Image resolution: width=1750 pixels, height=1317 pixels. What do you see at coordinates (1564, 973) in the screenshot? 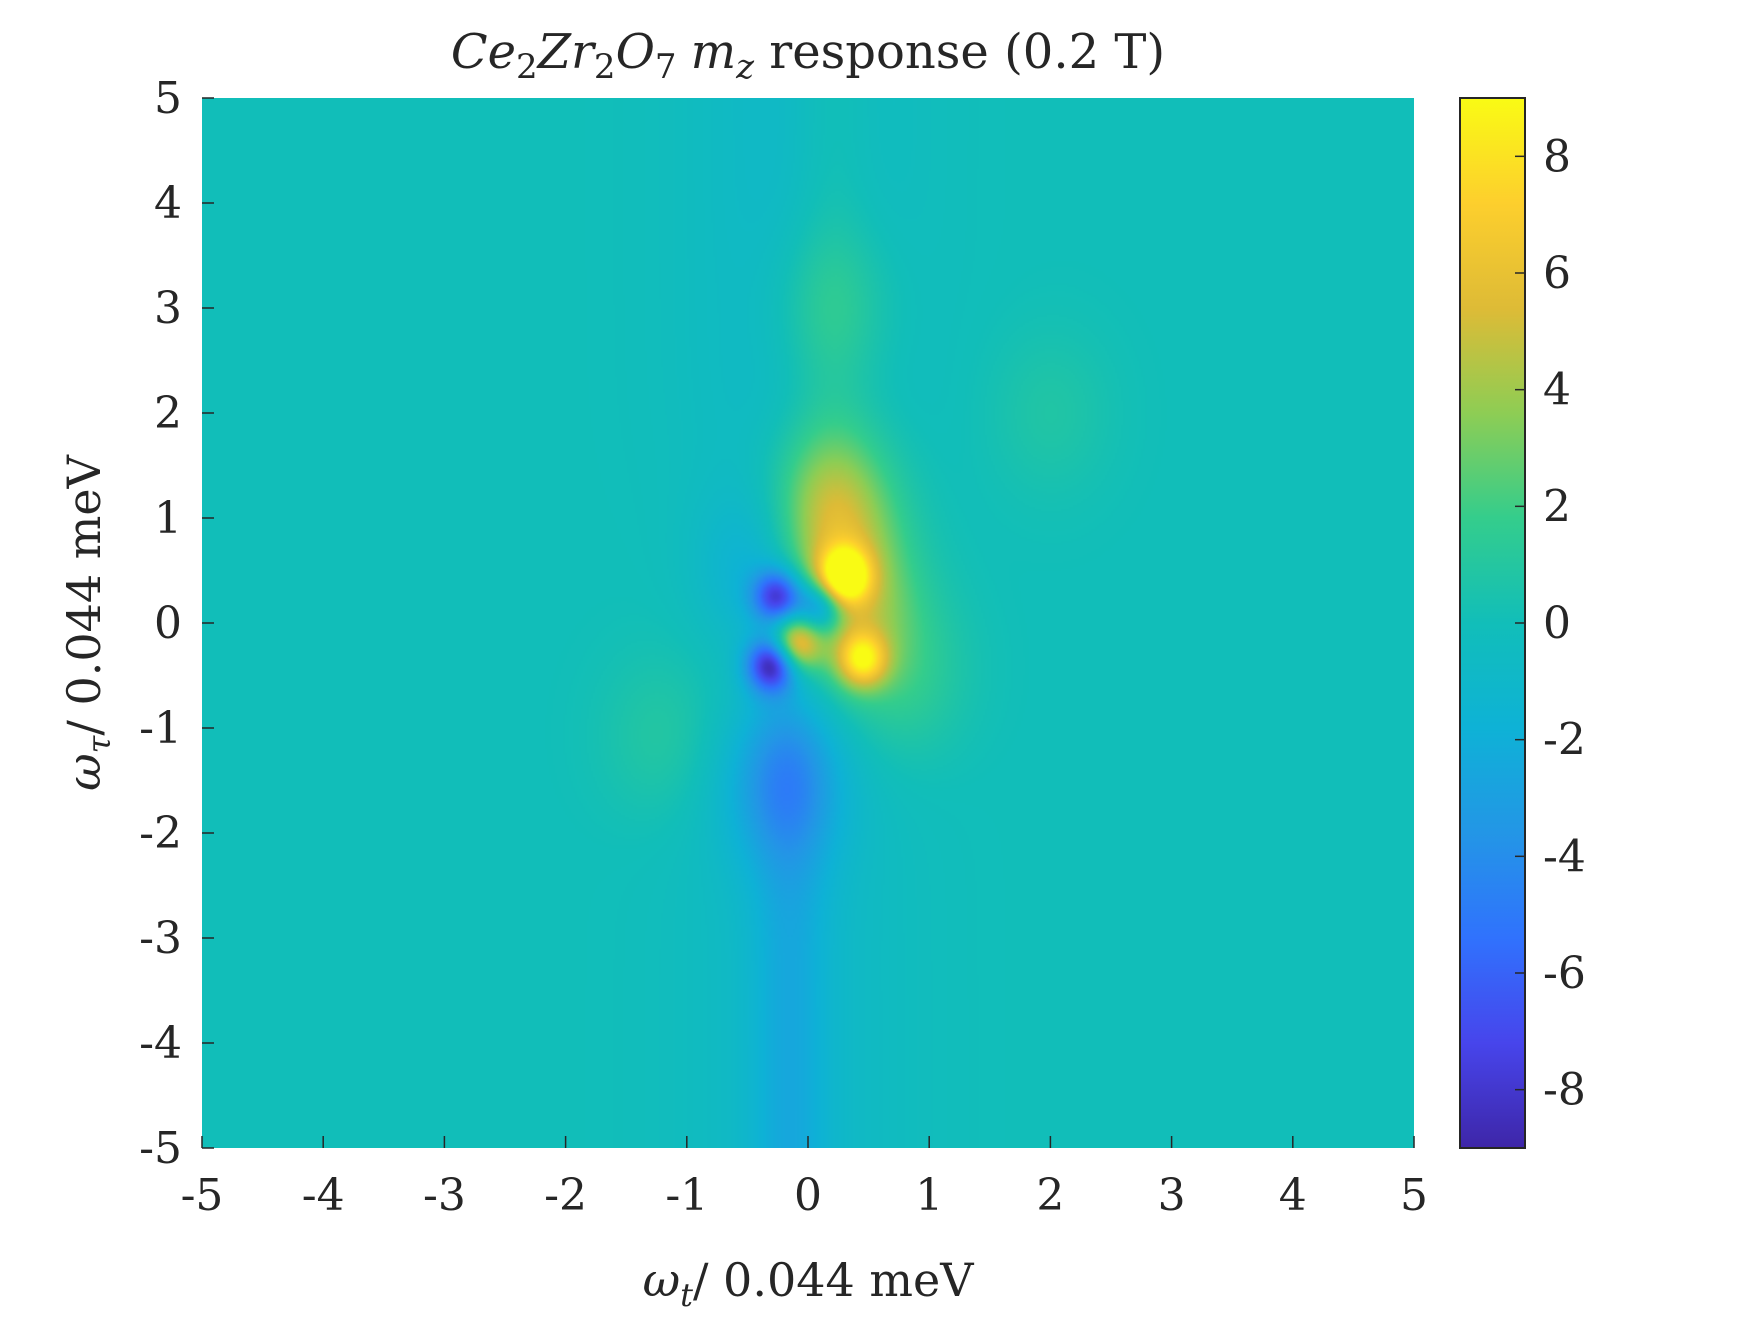
I see `colorbar-tick-label: -6` at bounding box center [1564, 973].